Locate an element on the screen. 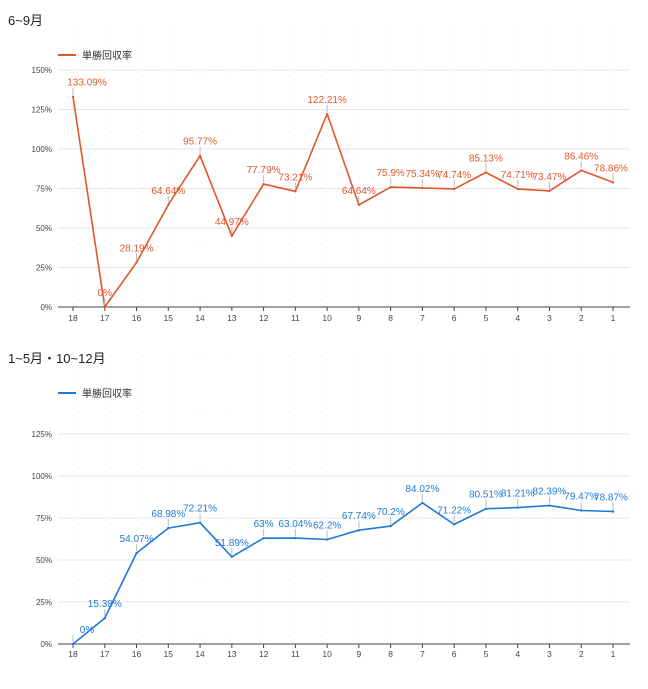 The width and height of the screenshot is (648, 689). y-tick-label: 50% is located at coordinates (44, 228).